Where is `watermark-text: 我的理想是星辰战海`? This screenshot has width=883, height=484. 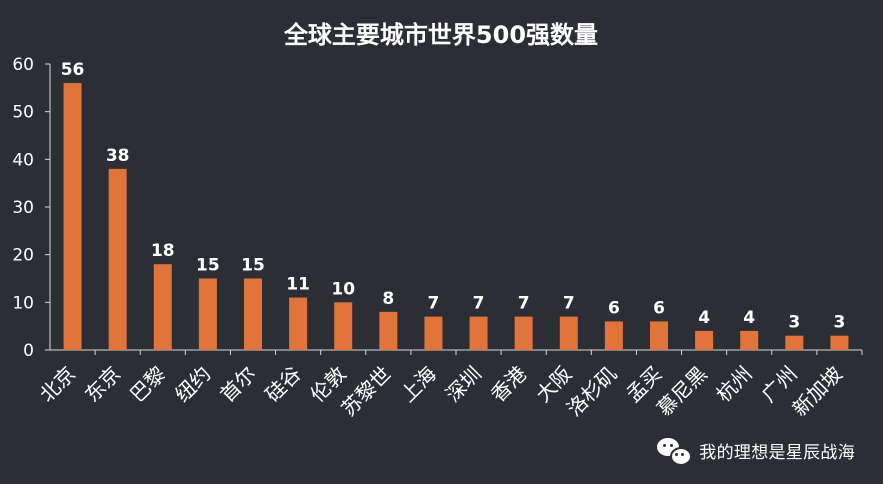 watermark-text: 我的理想是星辰战海 is located at coordinates (777, 452).